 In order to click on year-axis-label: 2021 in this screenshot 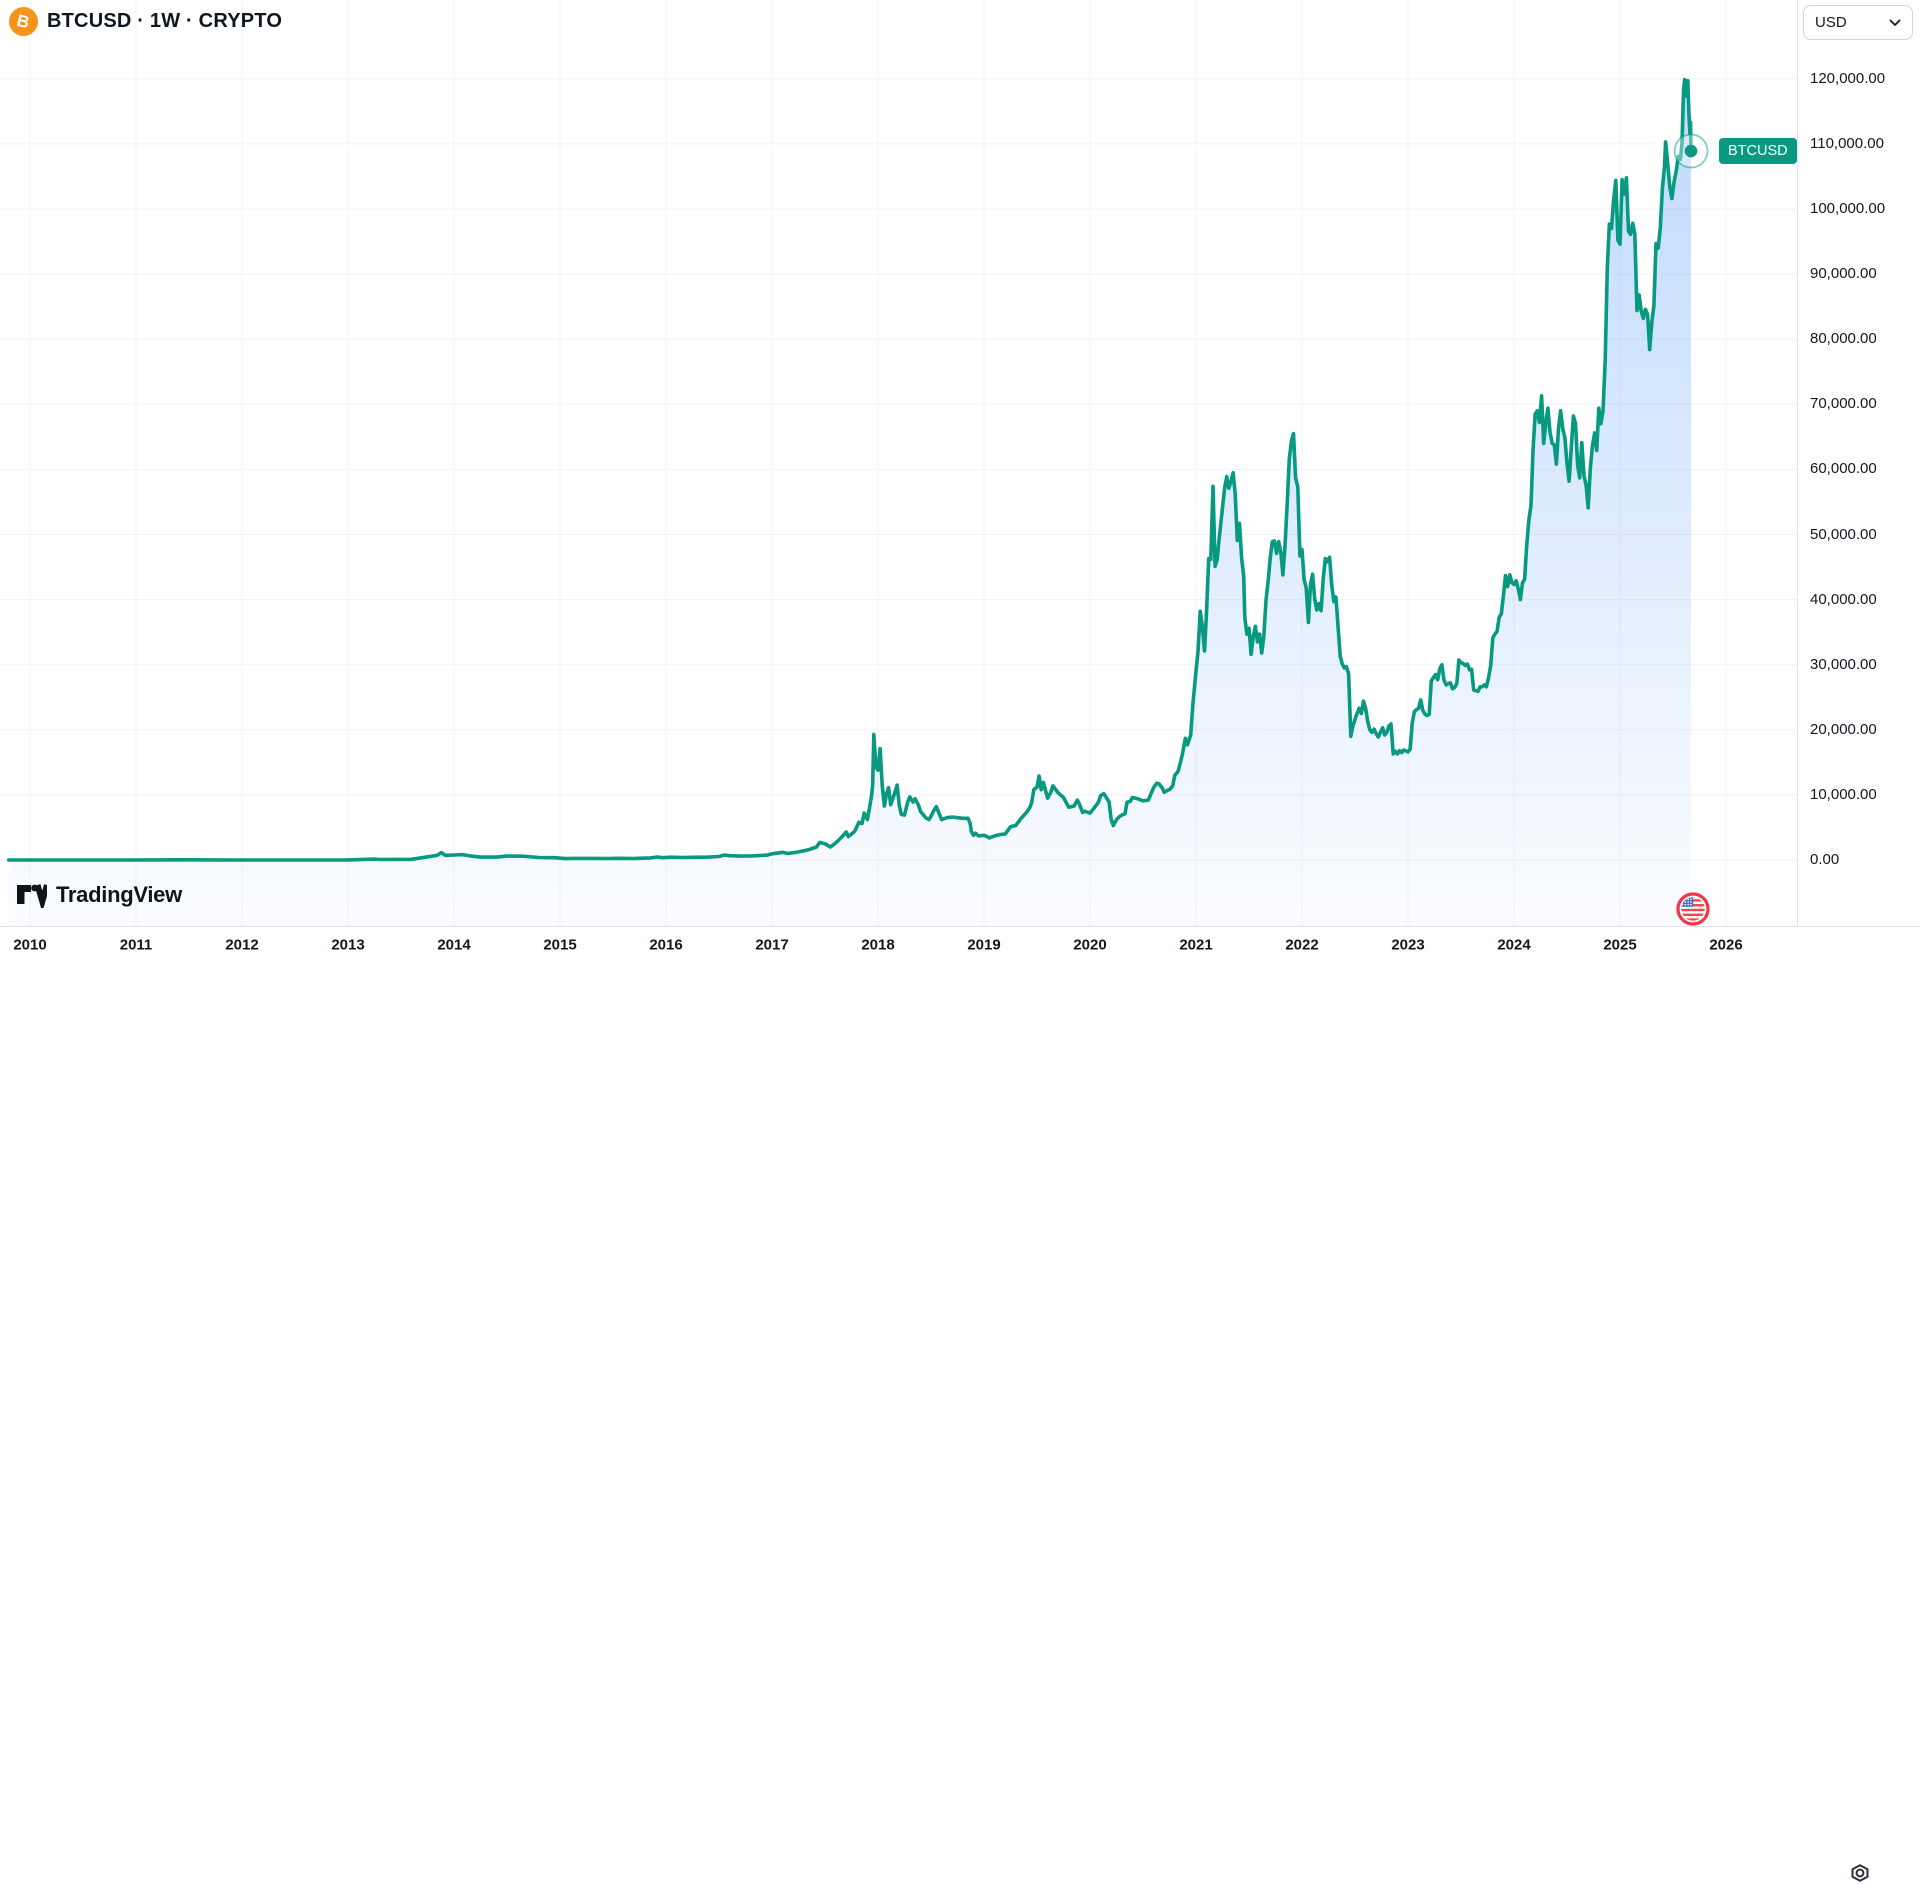, I will do `click(1196, 945)`.